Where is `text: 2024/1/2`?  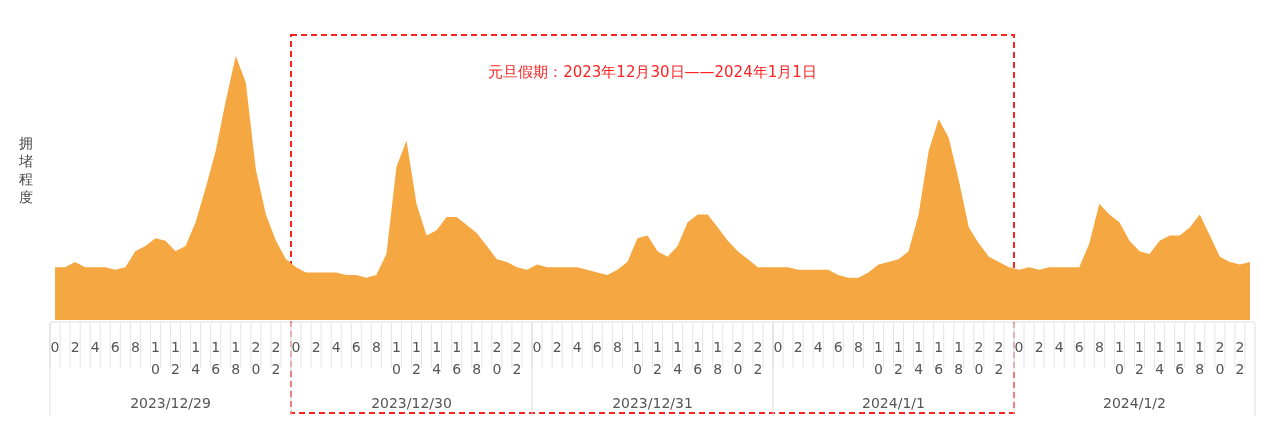
text: 2024/1/2 is located at coordinates (1134, 403).